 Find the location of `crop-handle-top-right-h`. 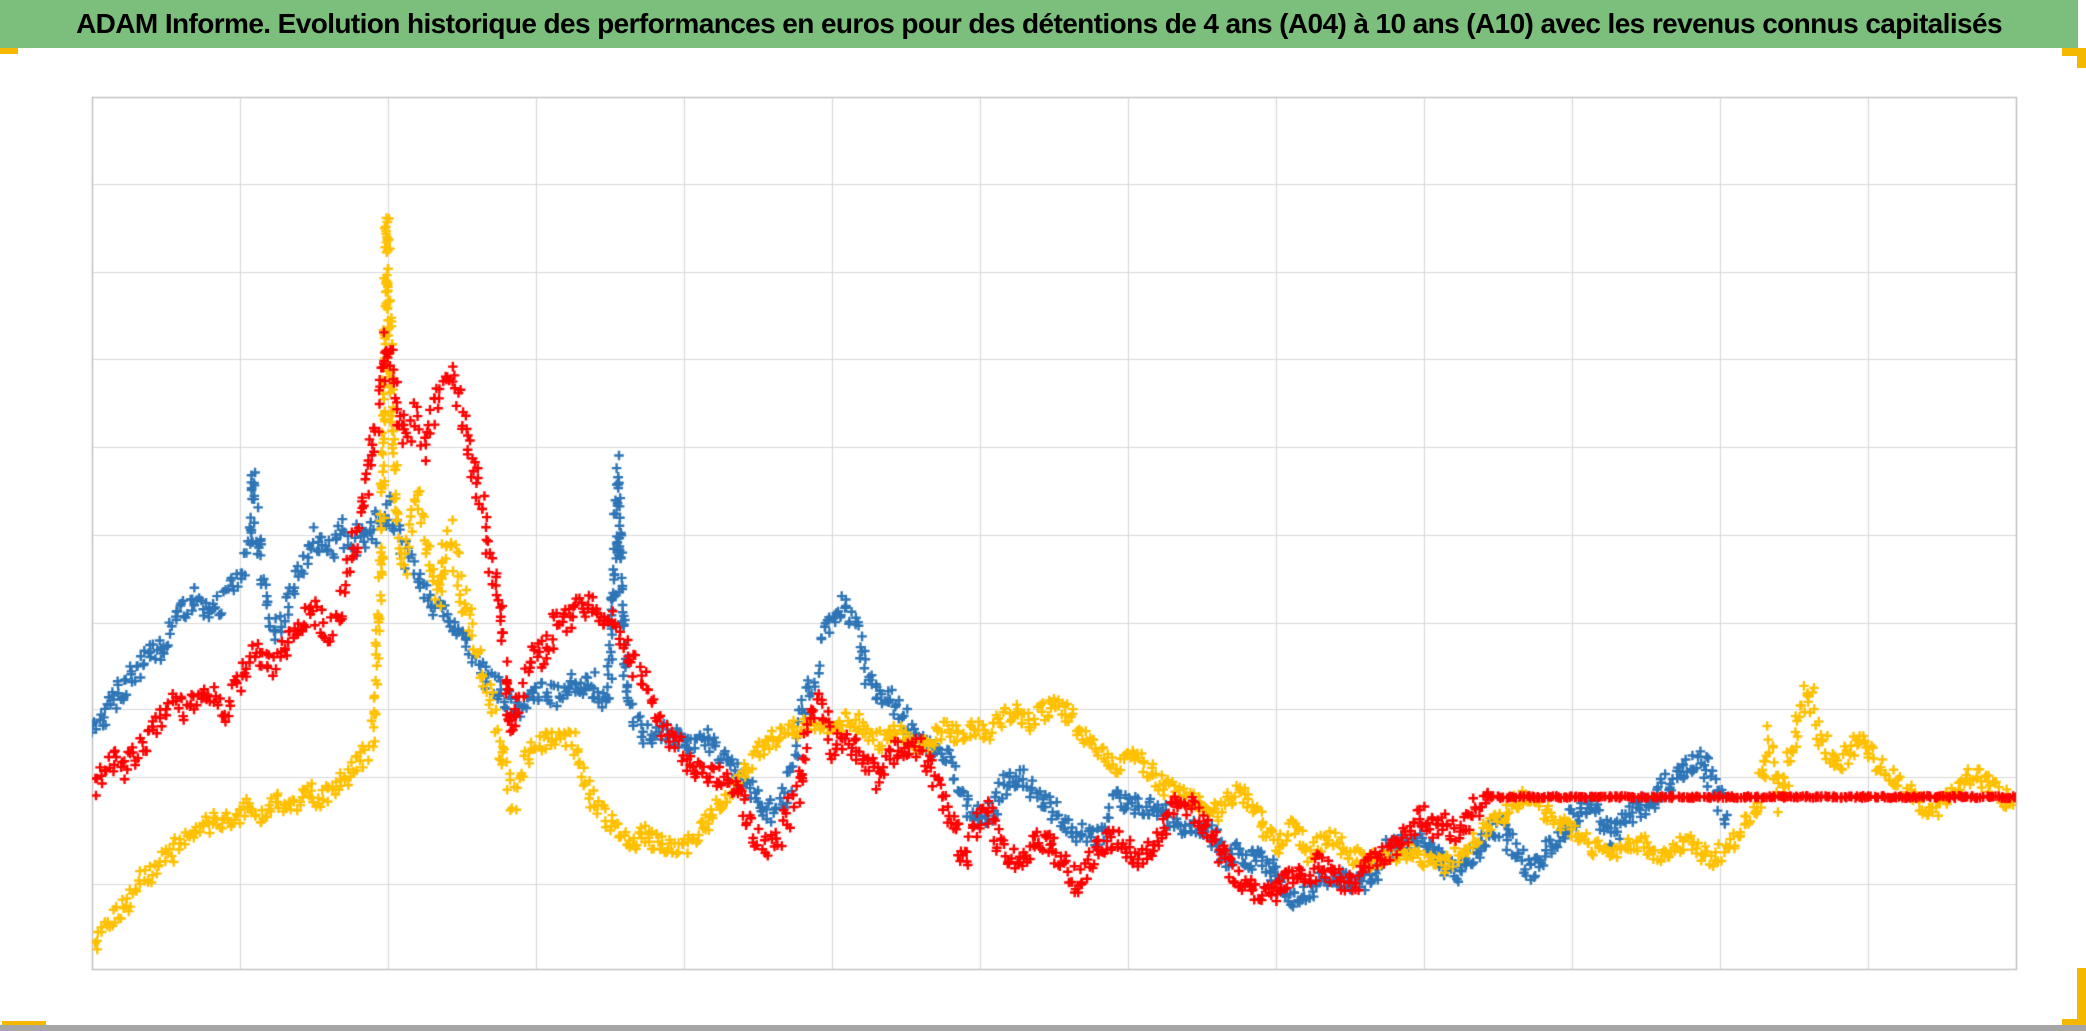

crop-handle-top-right-h is located at coordinates (2074, 52).